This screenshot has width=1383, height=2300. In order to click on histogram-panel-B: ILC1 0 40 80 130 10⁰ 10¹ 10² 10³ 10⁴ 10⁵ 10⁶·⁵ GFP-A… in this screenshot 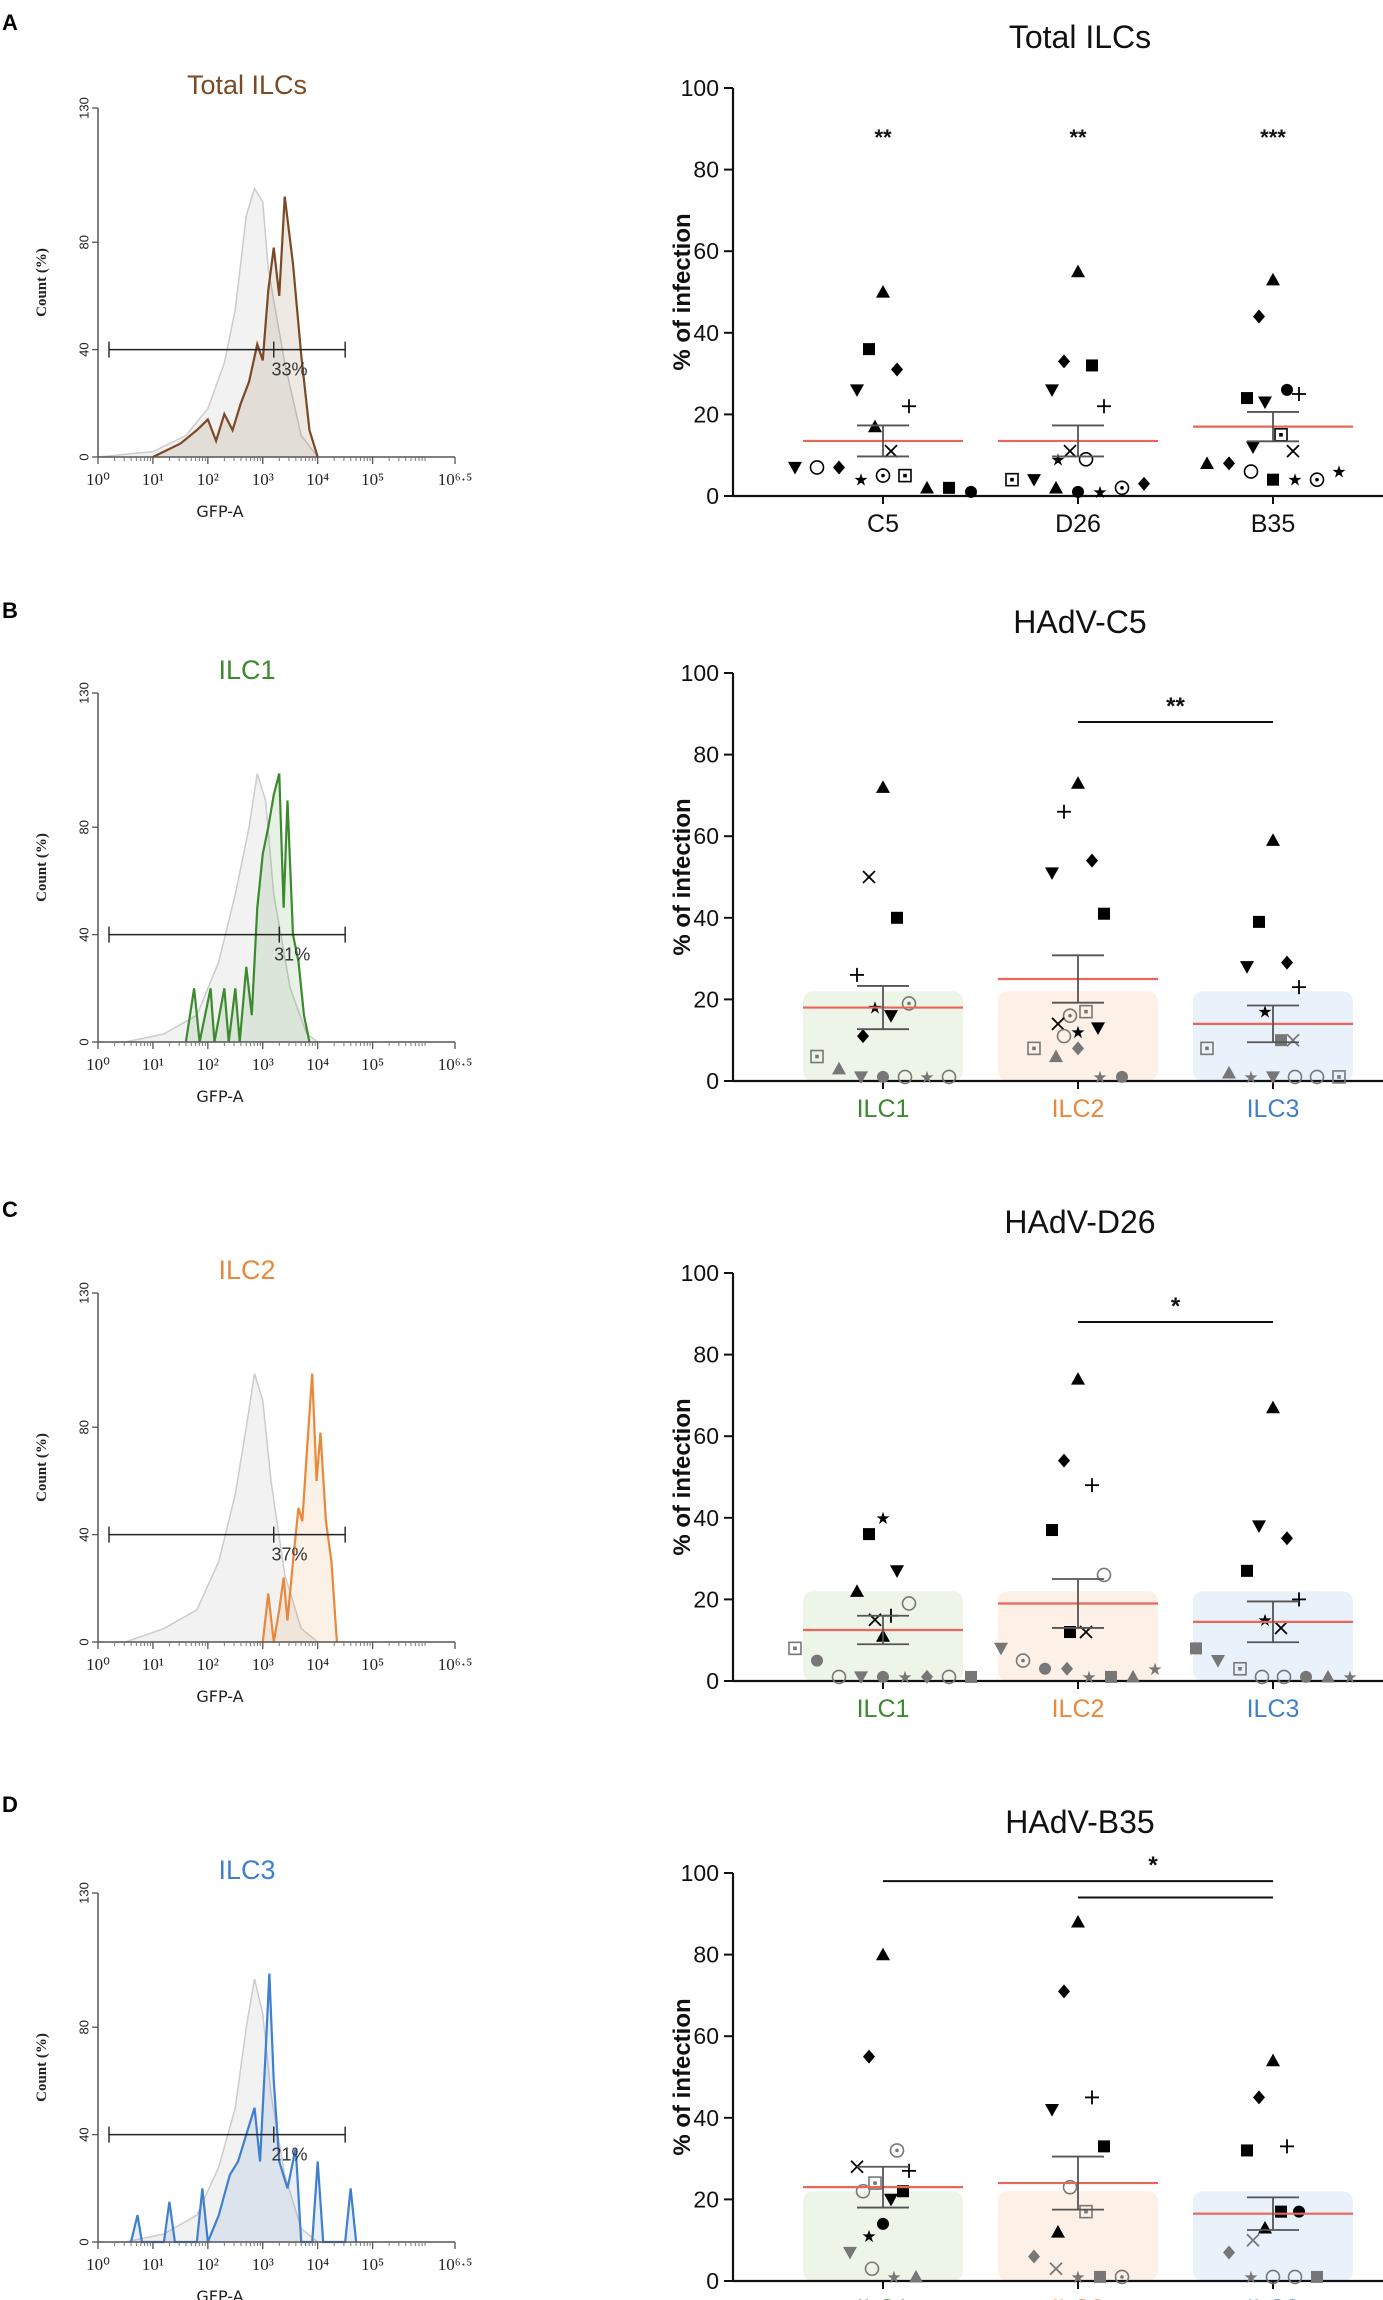, I will do `click(253, 880)`.